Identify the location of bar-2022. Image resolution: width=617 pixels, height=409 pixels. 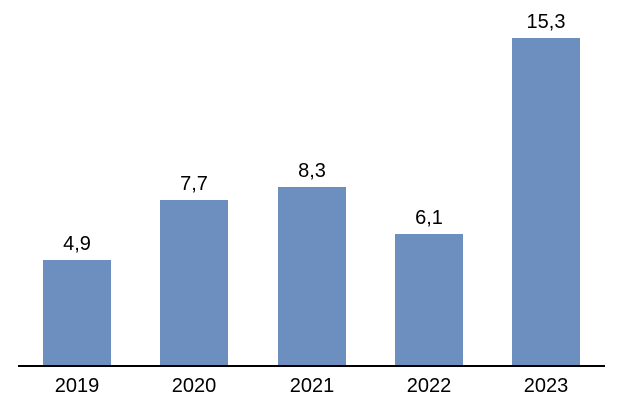
(429, 299).